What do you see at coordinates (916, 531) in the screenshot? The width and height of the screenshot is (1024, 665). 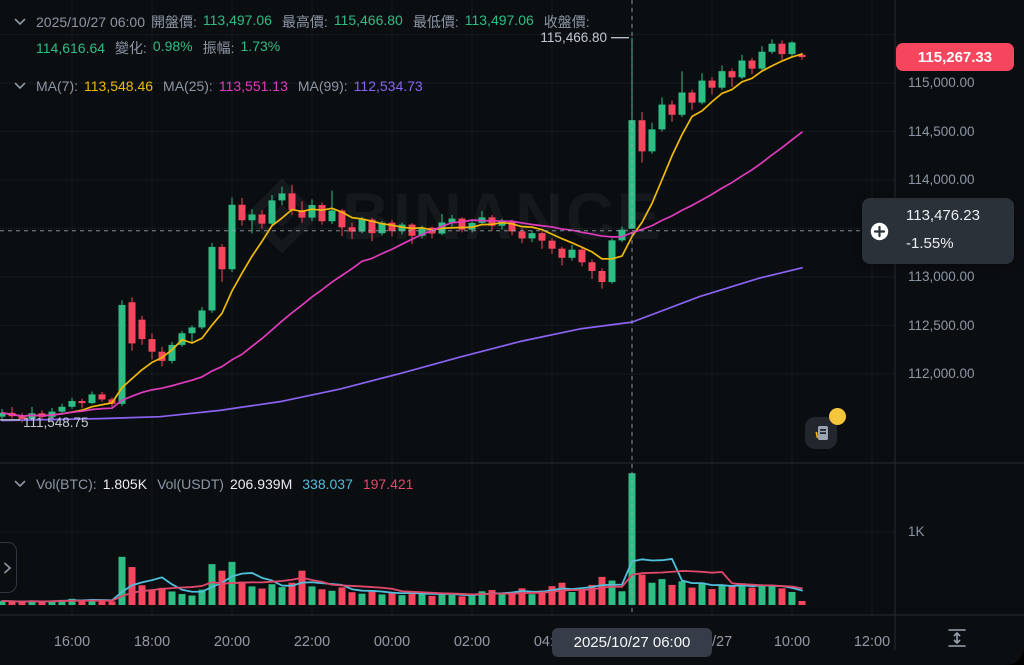 I see `volume-tick: 1K` at bounding box center [916, 531].